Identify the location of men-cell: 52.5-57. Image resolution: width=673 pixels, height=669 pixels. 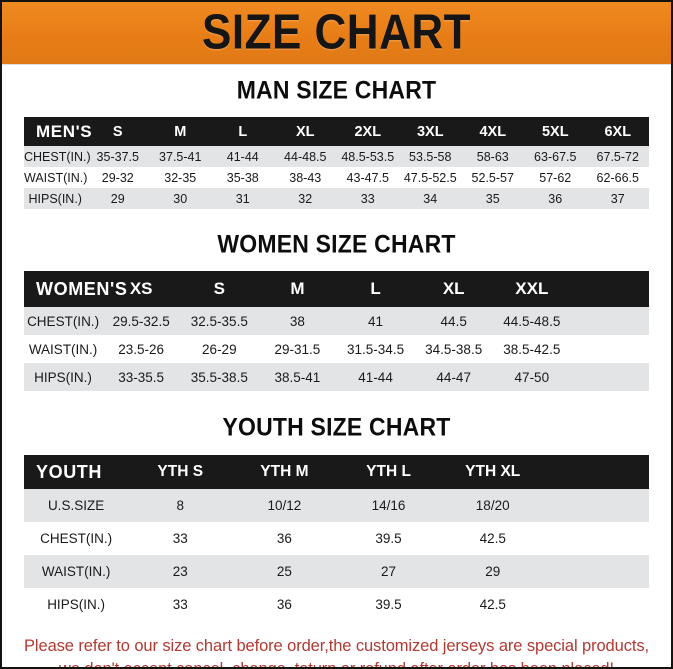
(492, 177).